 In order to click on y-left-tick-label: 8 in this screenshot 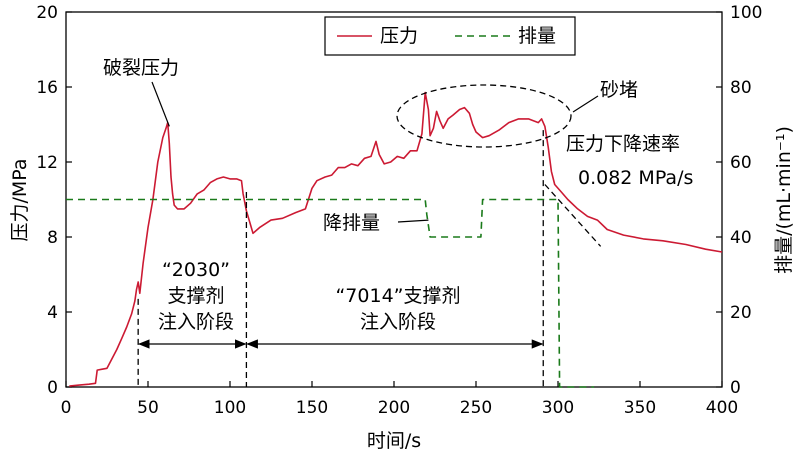, I will do `click(52, 238)`.